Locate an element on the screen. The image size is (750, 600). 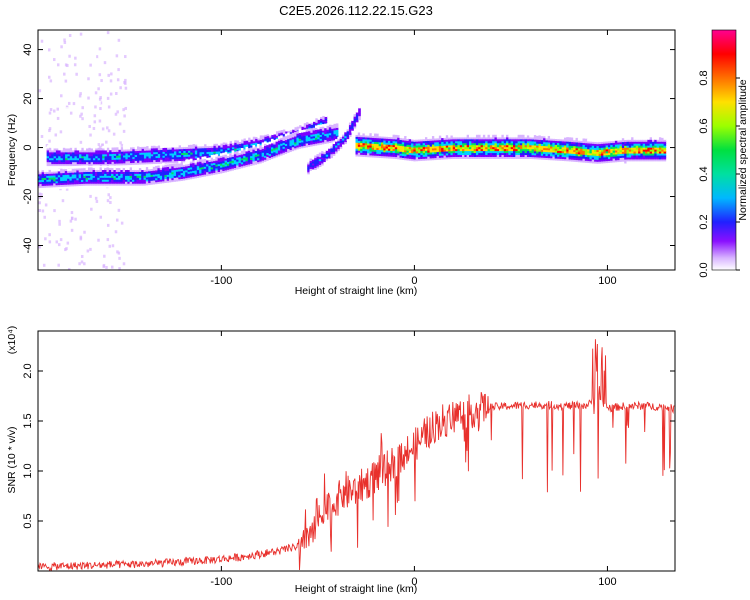
snr-x-tick-label: 0 is located at coordinates (414, 582).